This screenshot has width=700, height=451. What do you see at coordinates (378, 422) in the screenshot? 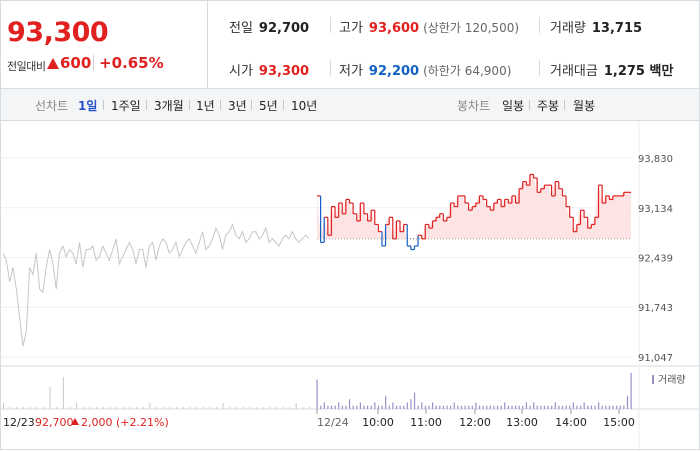
I see `x-tick-label: 10:00` at bounding box center [378, 422].